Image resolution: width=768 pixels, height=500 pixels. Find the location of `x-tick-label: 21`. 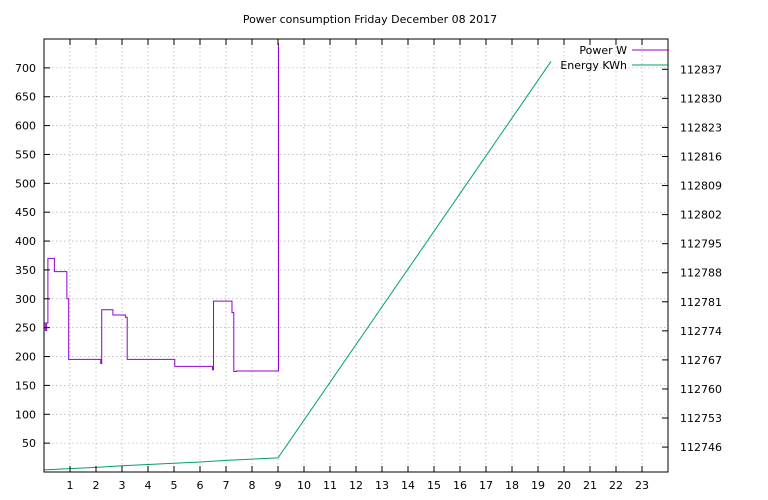

x-tick-label: 21 is located at coordinates (590, 485).